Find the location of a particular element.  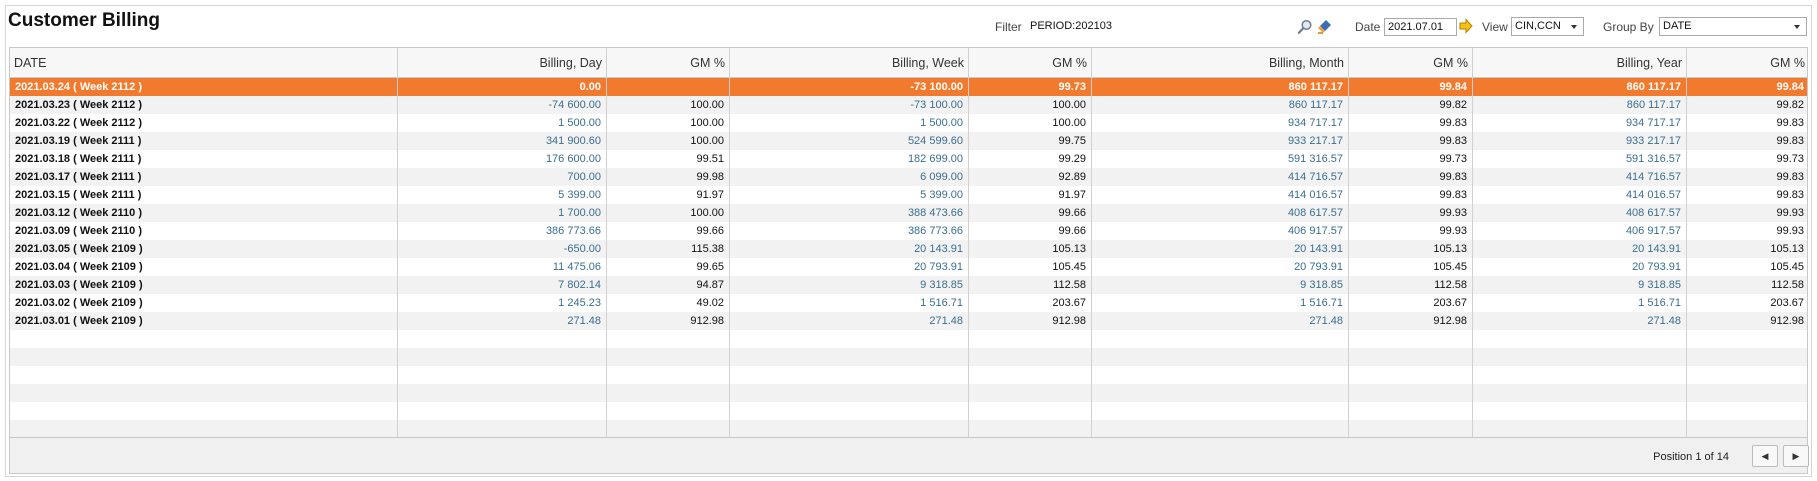

column-header-billing-month: Billing, Month is located at coordinates (1306, 63).